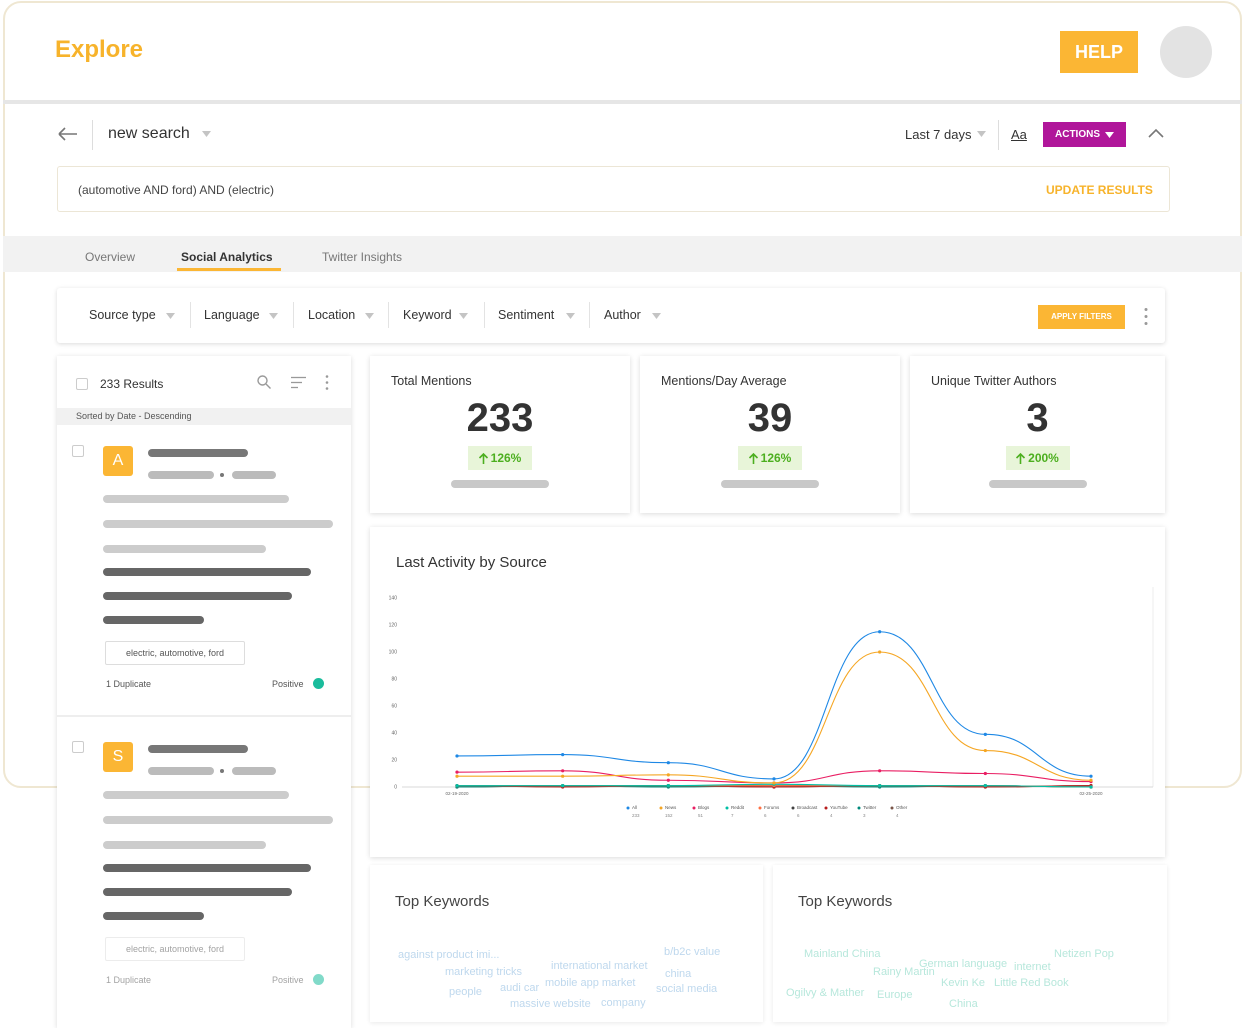 Image resolution: width=1246 pixels, height=1028 pixels. Describe the element at coordinates (264, 382) in the screenshot. I see `search-button` at that location.